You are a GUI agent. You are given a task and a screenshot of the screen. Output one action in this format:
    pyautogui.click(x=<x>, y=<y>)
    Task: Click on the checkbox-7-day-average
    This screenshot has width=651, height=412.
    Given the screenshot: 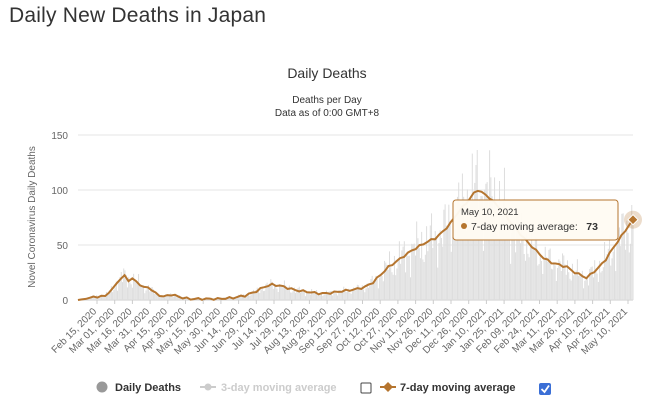 What is the action you would take?
    pyautogui.click(x=545, y=389)
    